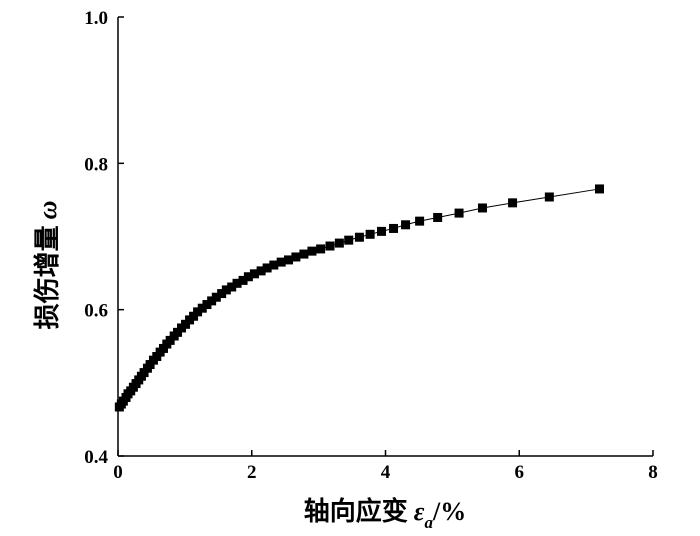 The width and height of the screenshot is (700, 536). I want to click on y-tick-label: 0.4, so click(96, 457).